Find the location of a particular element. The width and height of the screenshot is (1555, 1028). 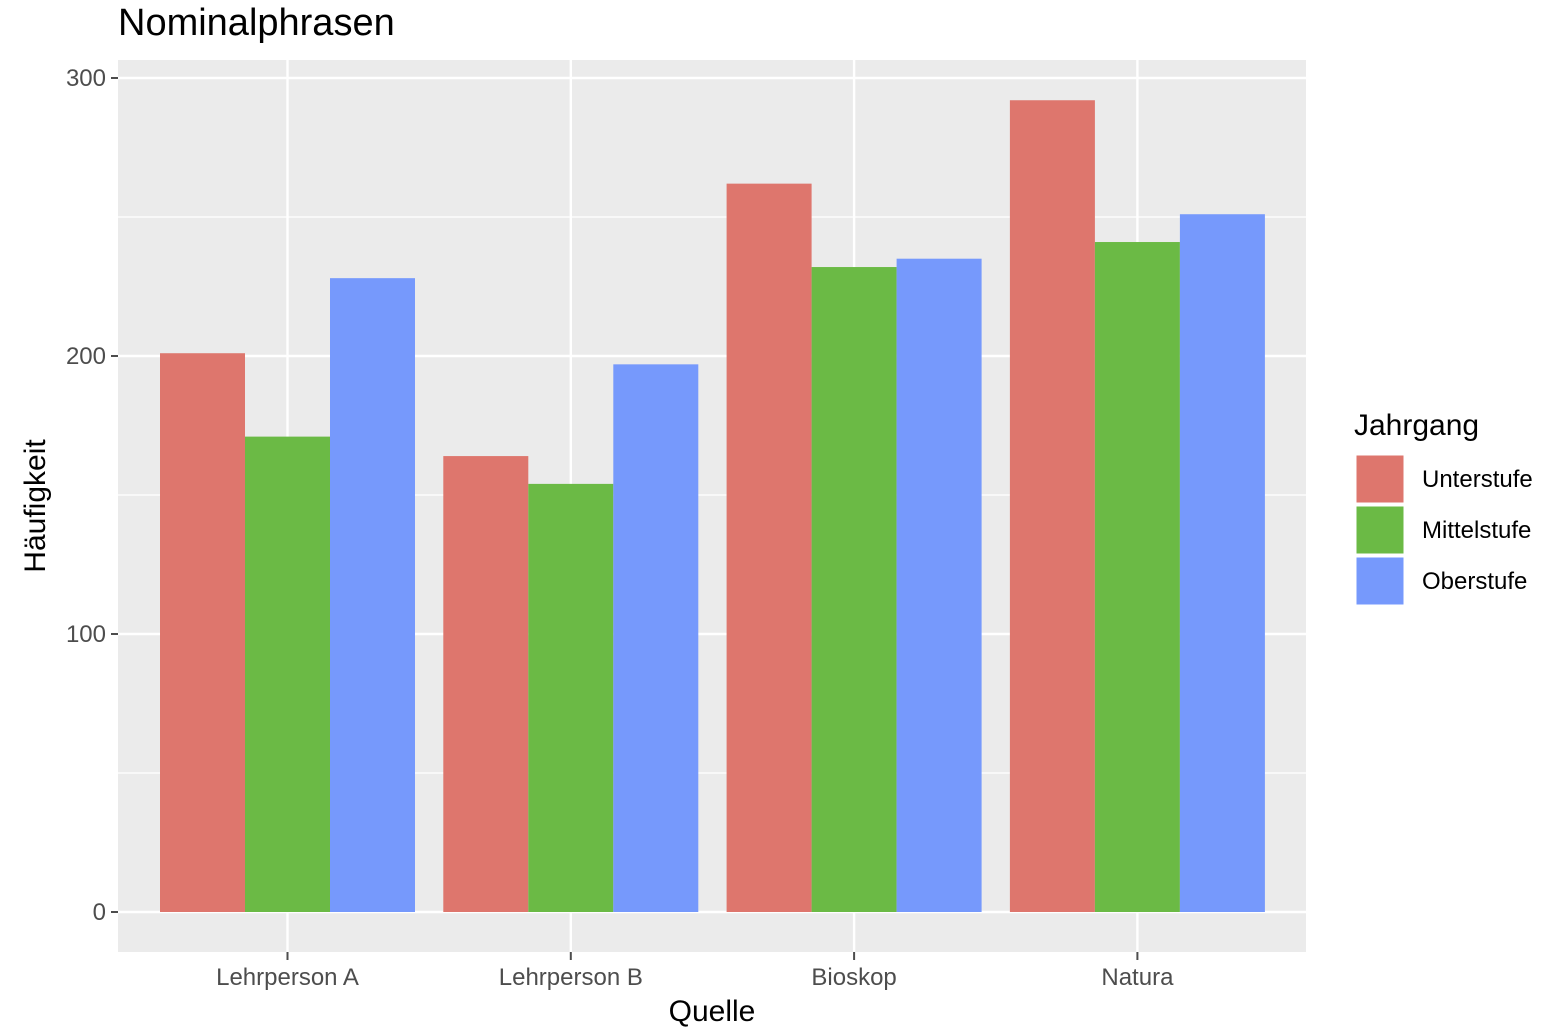

legend-title: Jahrgang is located at coordinates (1416, 425).